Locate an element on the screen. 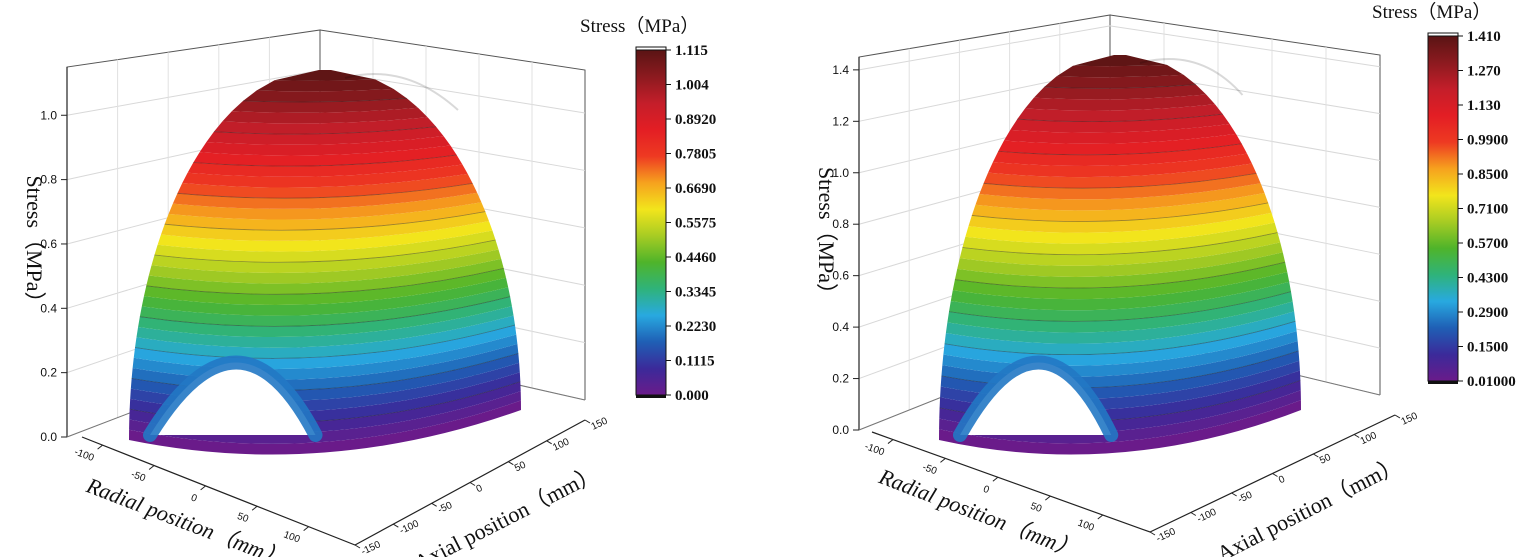 The image size is (1532, 557). colorbar-label: 0.8500 is located at coordinates (1487, 175).